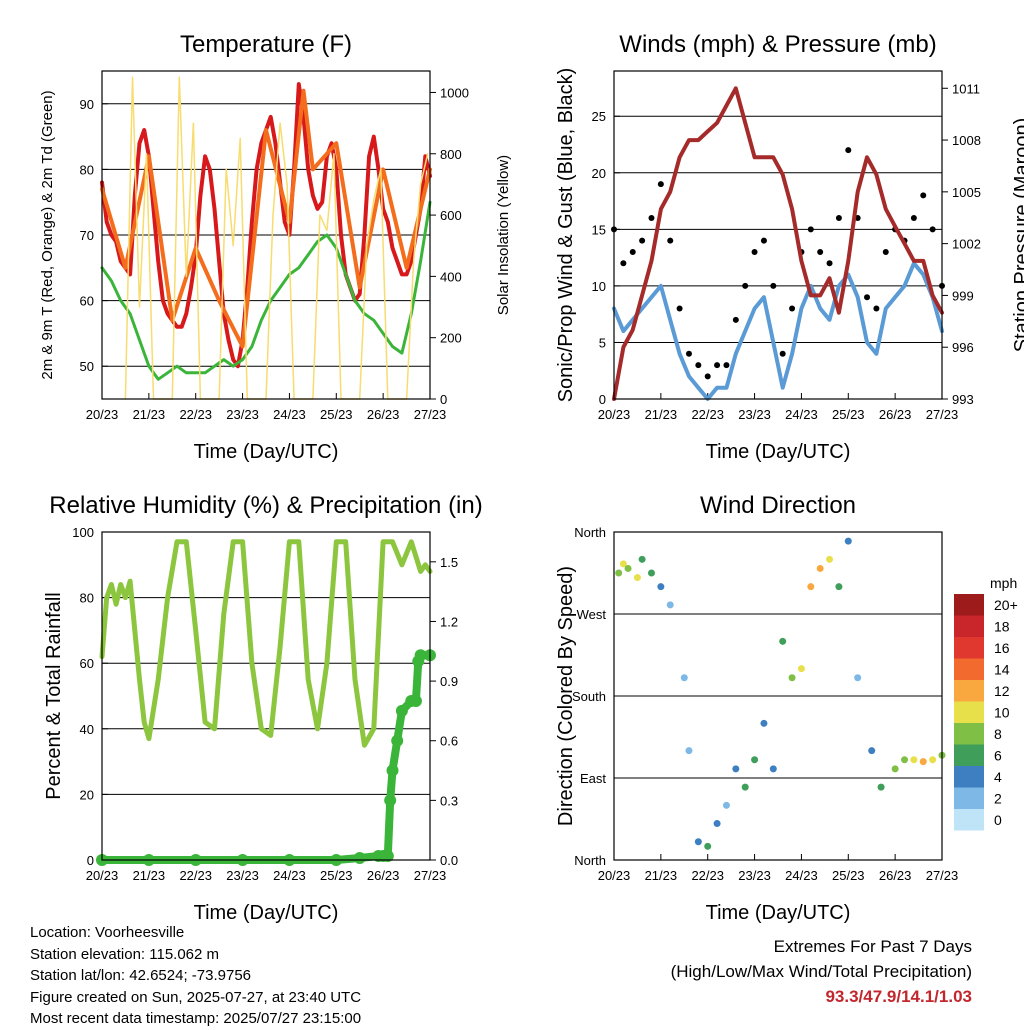 The image size is (1024, 1030). Describe the element at coordinates (503, 235) in the screenshot. I see `y-right-axis-label: Solar Insolation (Yellow)` at that location.